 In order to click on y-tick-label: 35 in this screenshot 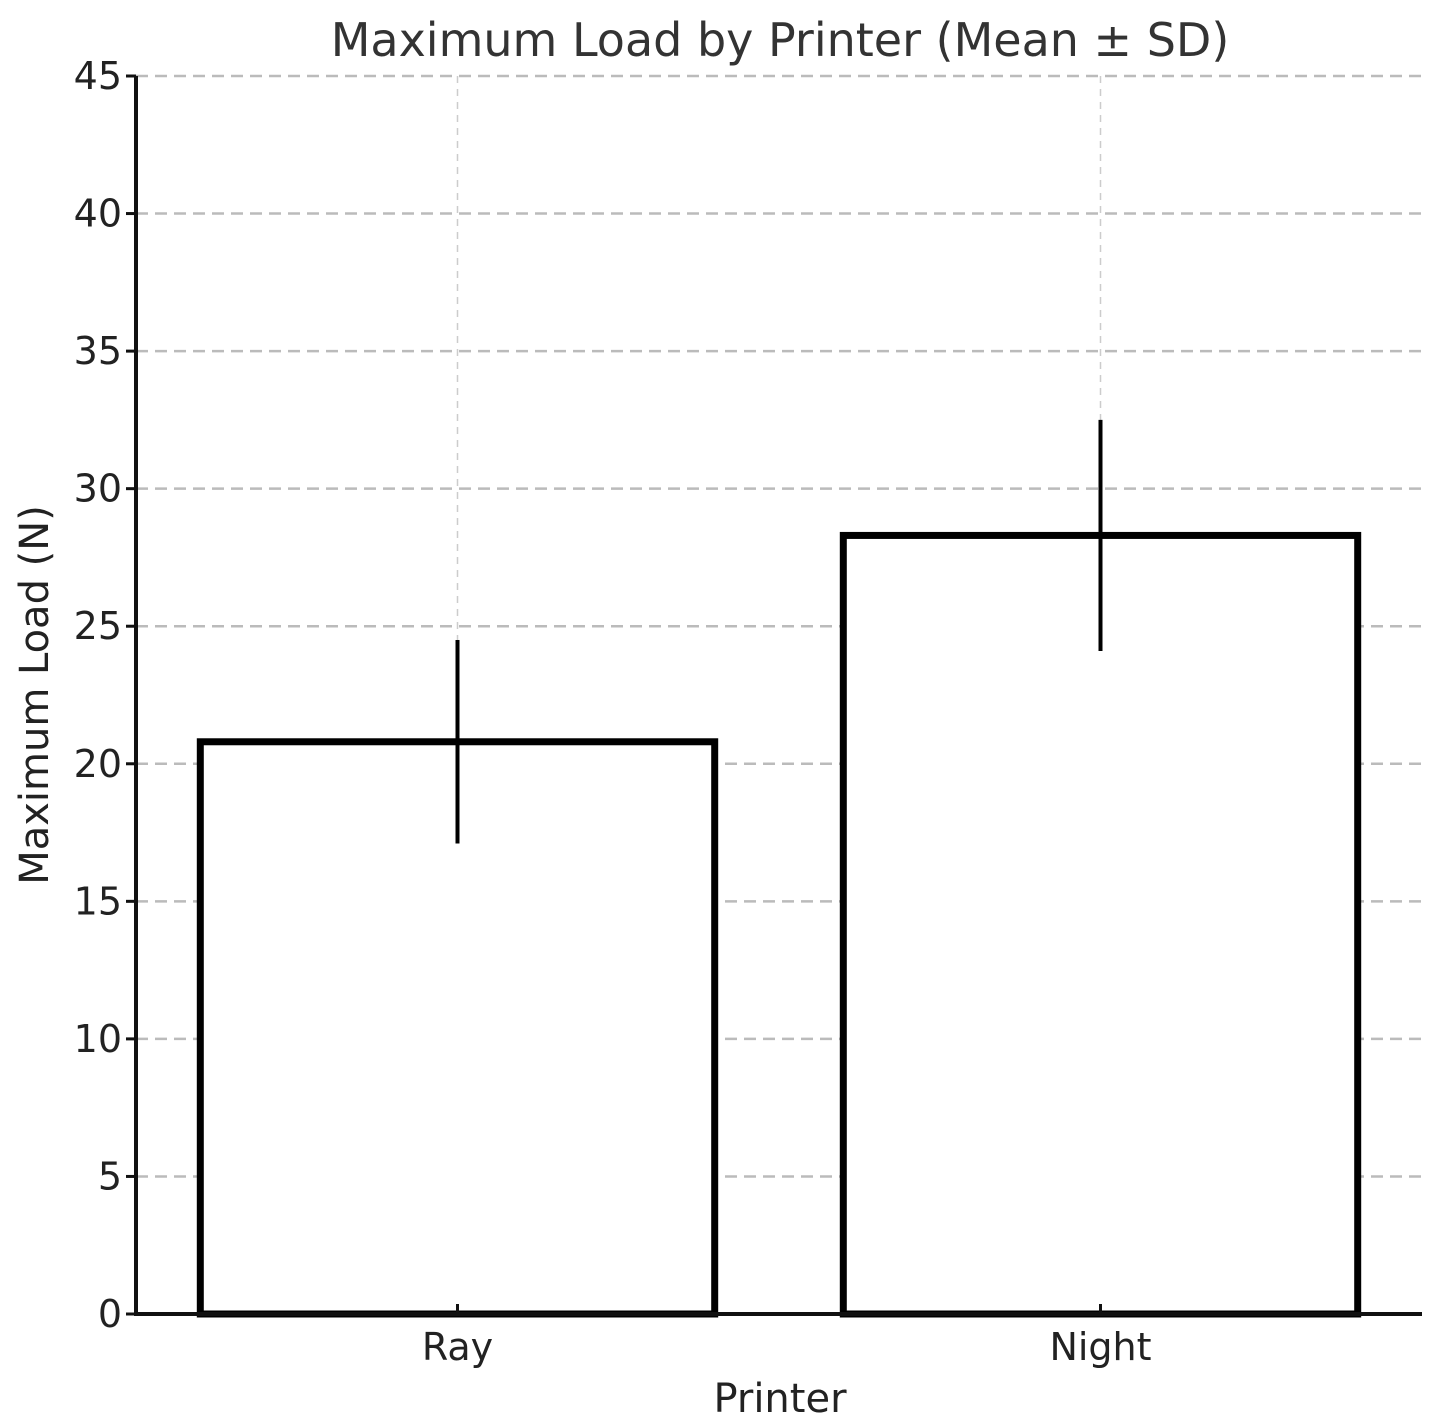, I will do `click(98, 351)`.